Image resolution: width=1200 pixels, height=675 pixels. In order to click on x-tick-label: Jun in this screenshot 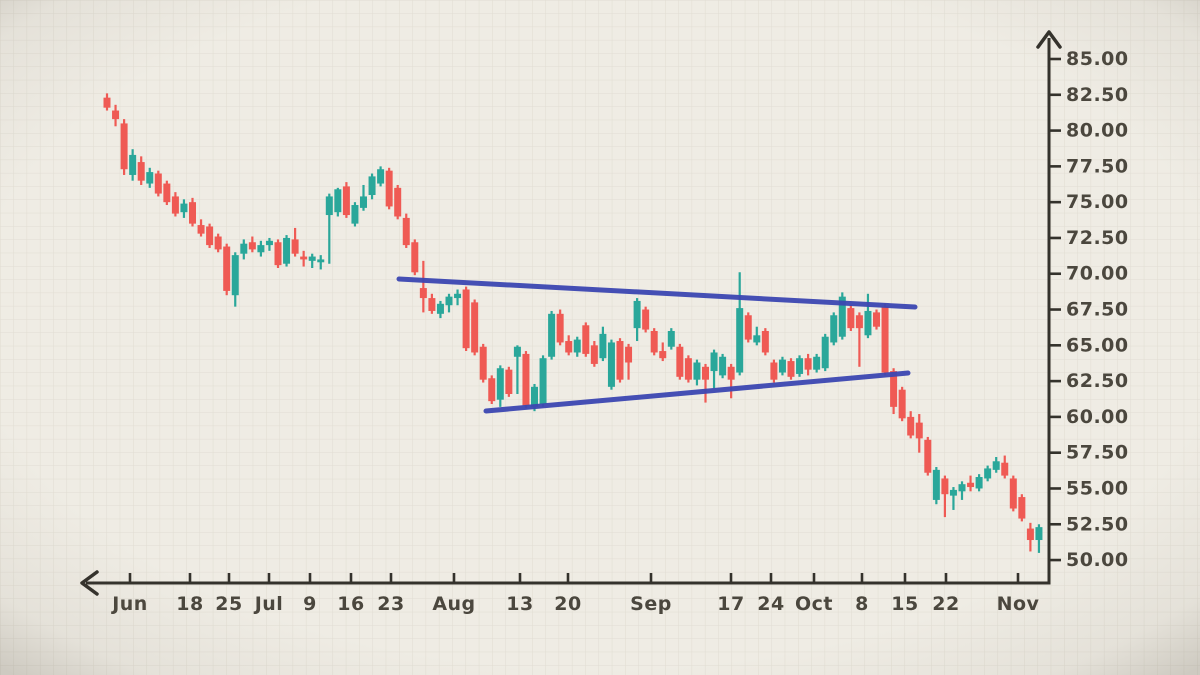, I will do `click(129, 604)`.